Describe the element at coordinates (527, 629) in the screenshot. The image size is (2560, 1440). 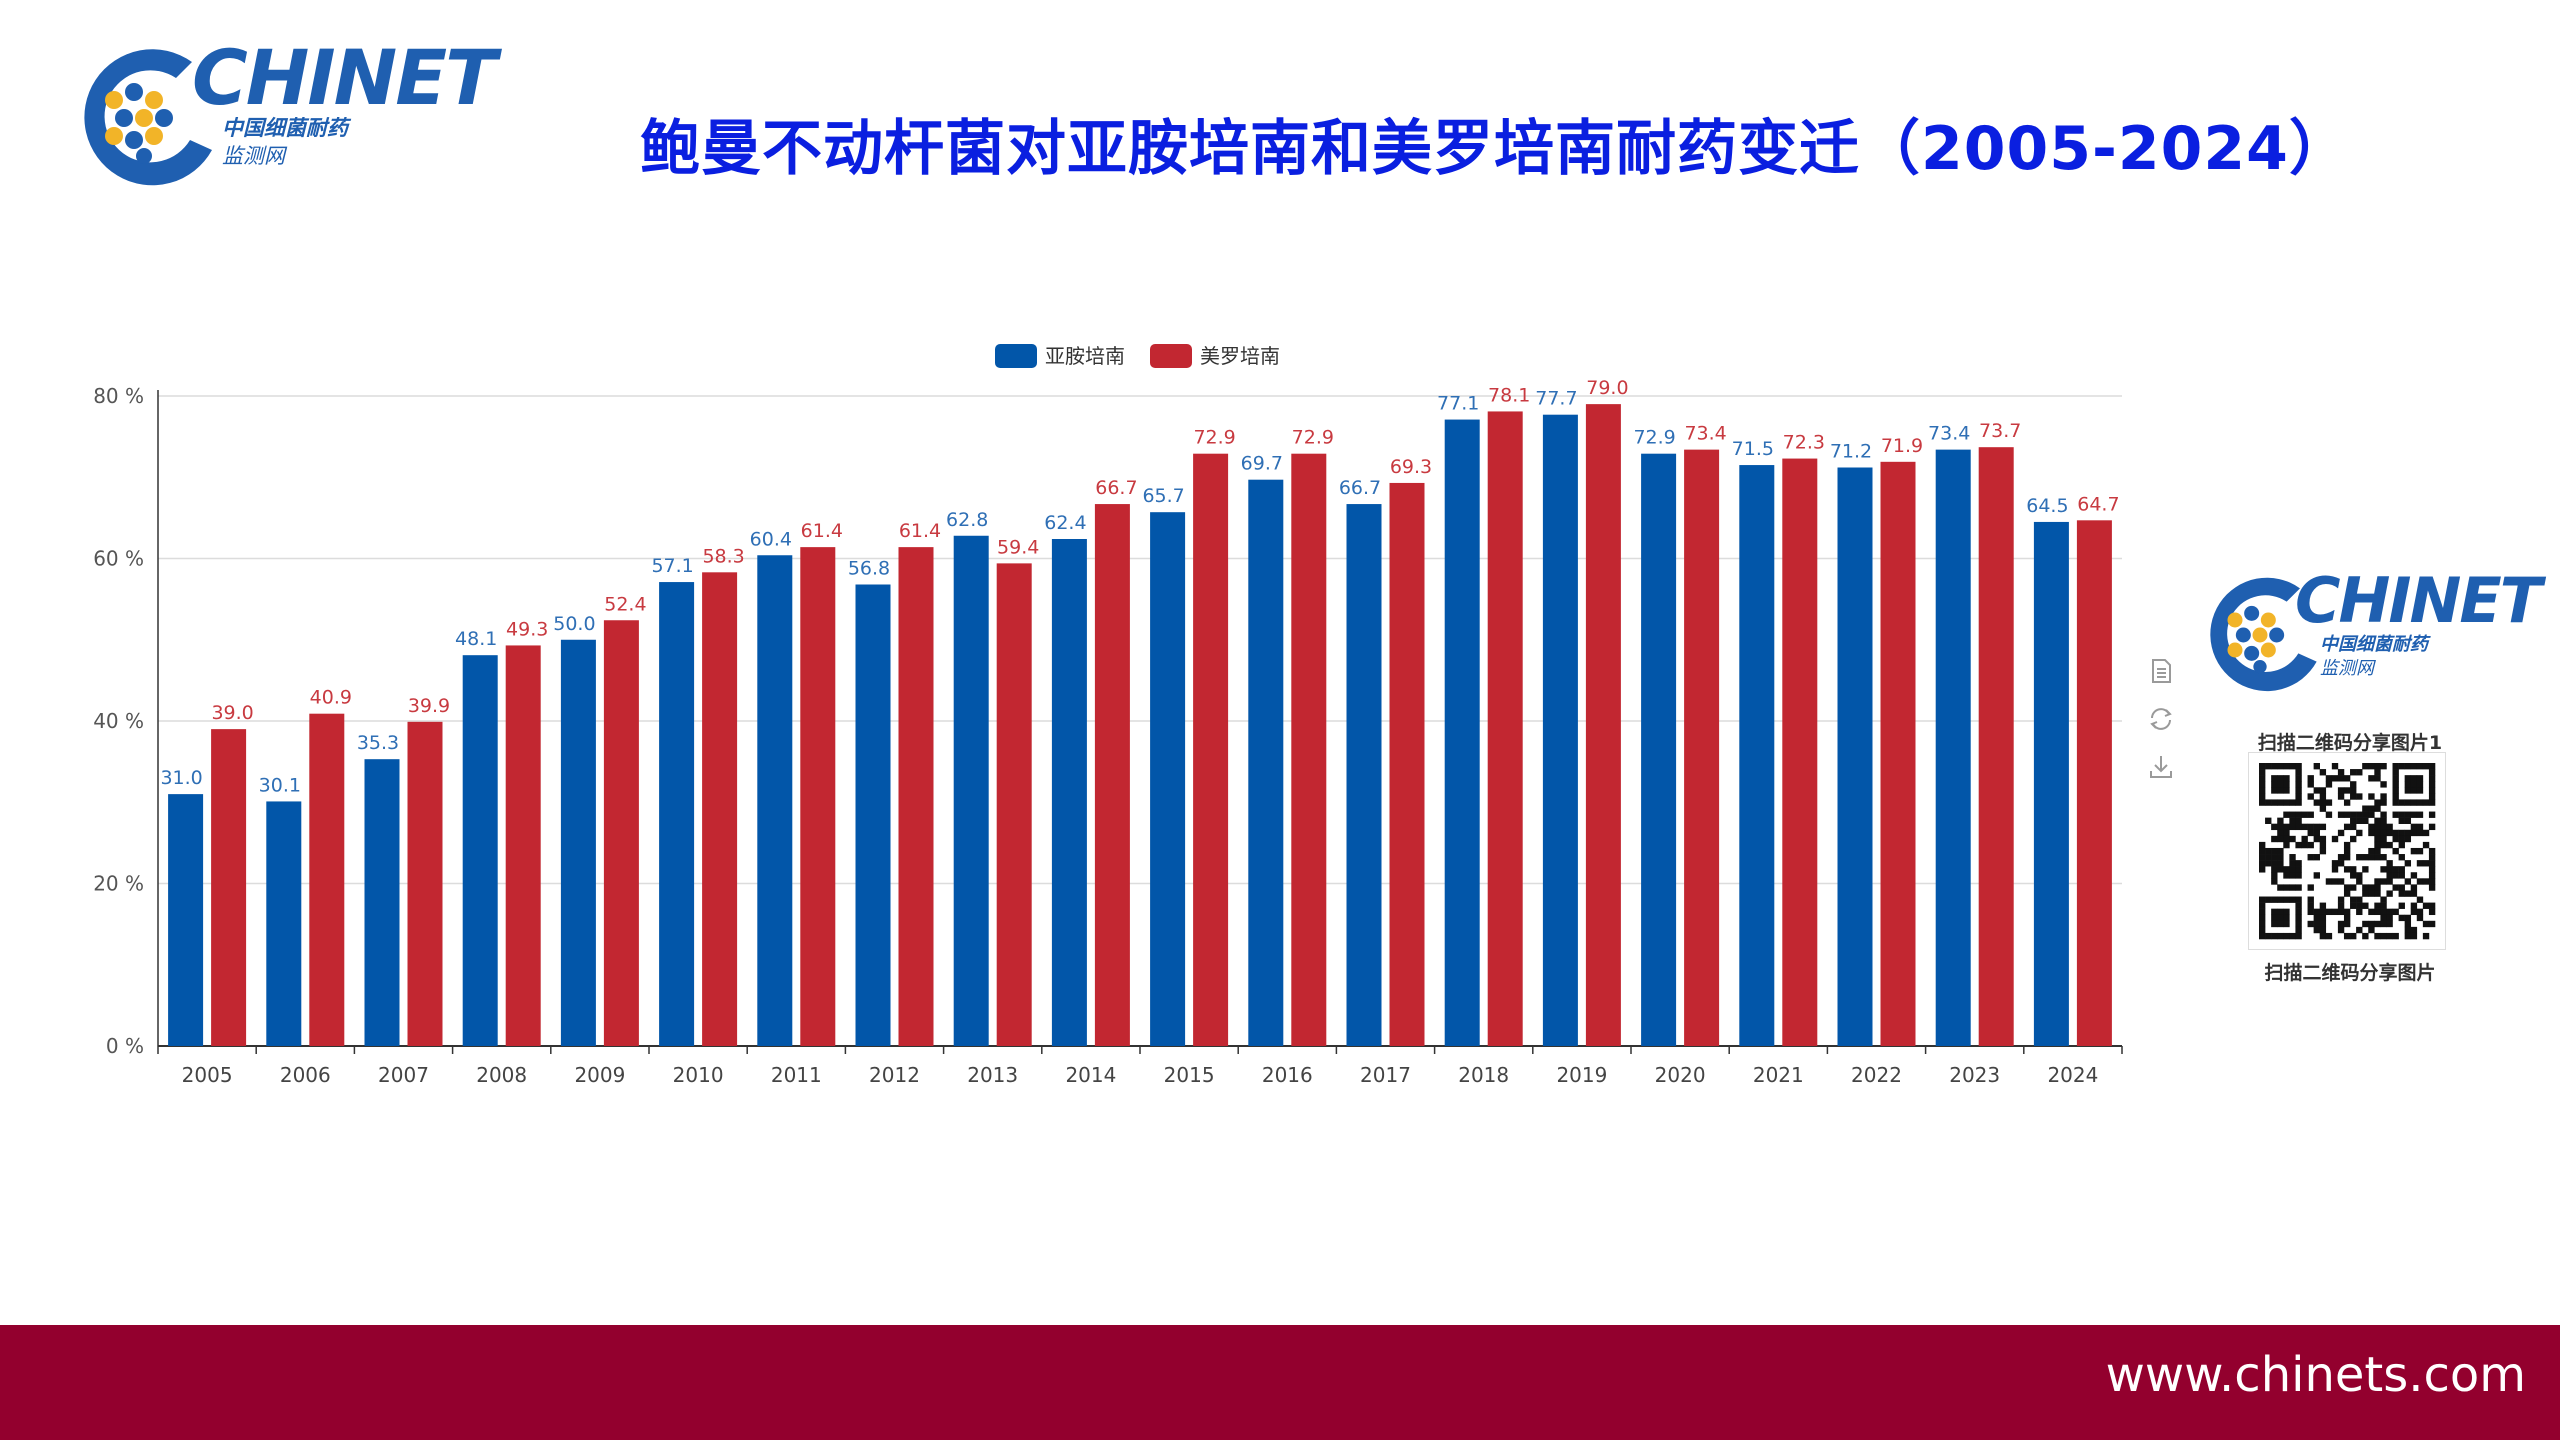
I see `data-label-meropenem: 49.3` at that location.